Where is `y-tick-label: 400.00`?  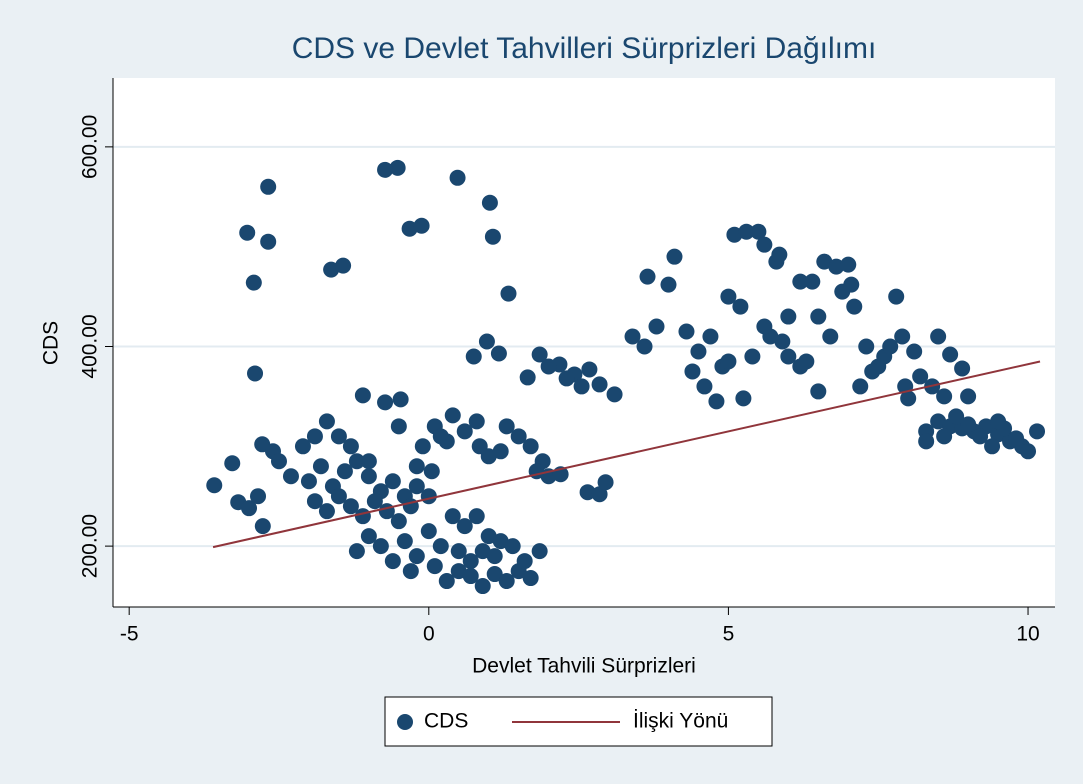
y-tick-label: 400.00 is located at coordinates (90, 346).